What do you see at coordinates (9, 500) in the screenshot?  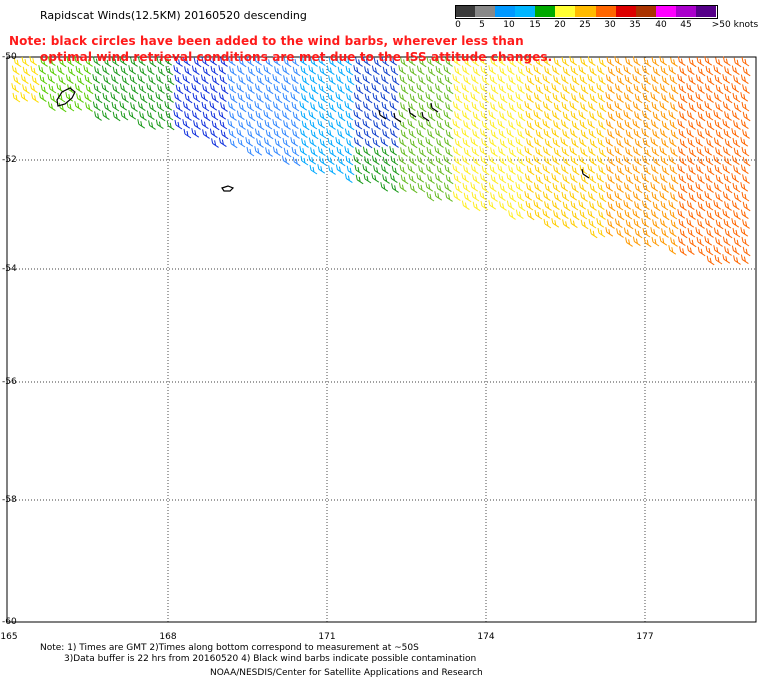 I see `lat-label-58: -58` at bounding box center [9, 500].